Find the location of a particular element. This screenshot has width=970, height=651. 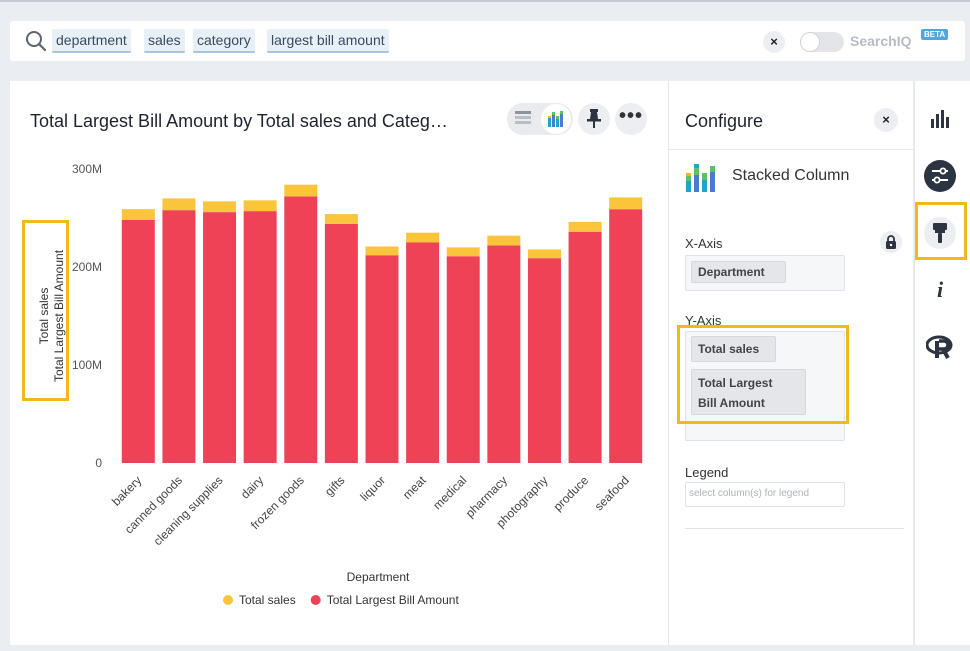

chart-view-button is located at coordinates (556, 119).